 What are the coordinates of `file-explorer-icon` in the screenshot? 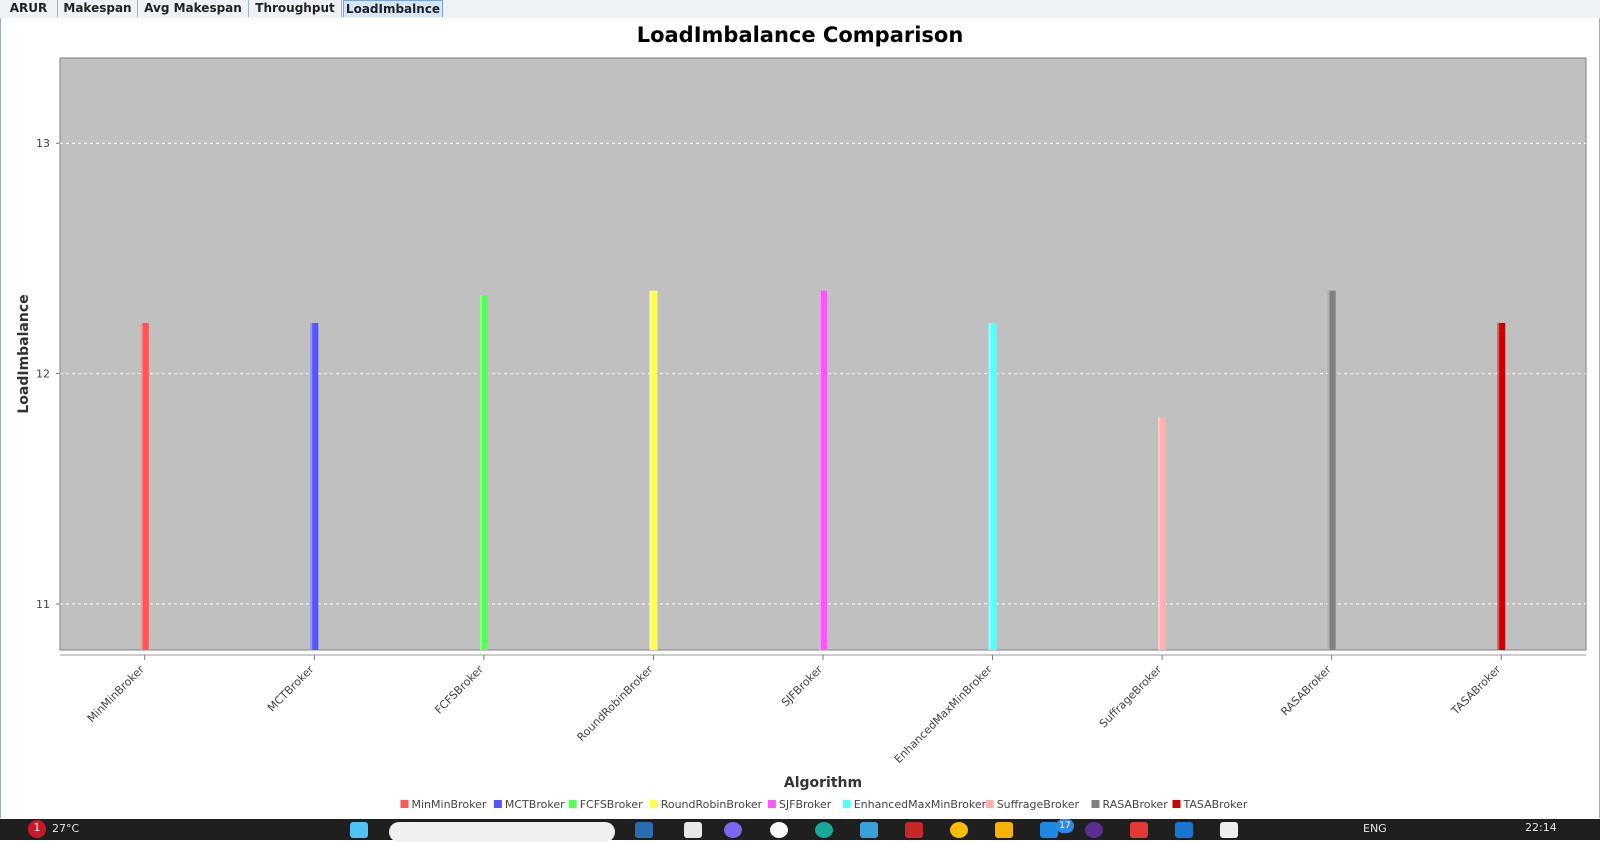 It's located at (1004, 830).